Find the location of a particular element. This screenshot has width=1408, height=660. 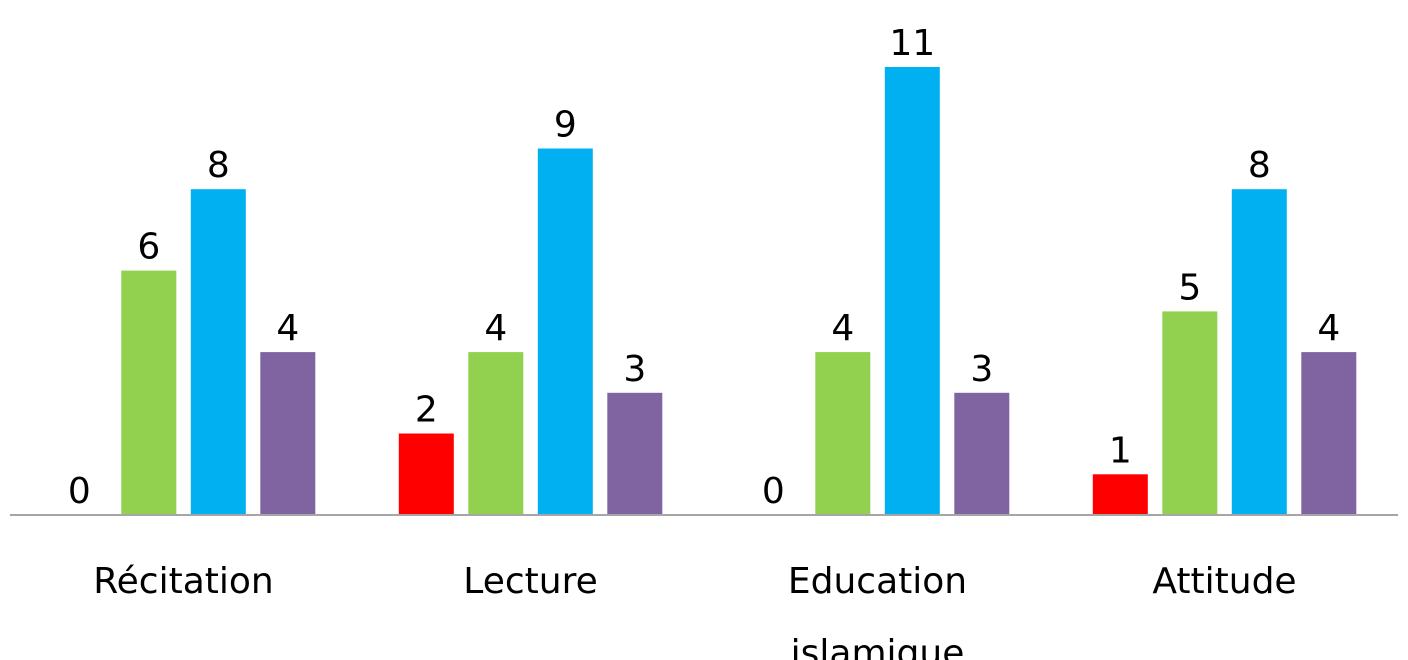

category-label-1: Récitation is located at coordinates (183, 581).